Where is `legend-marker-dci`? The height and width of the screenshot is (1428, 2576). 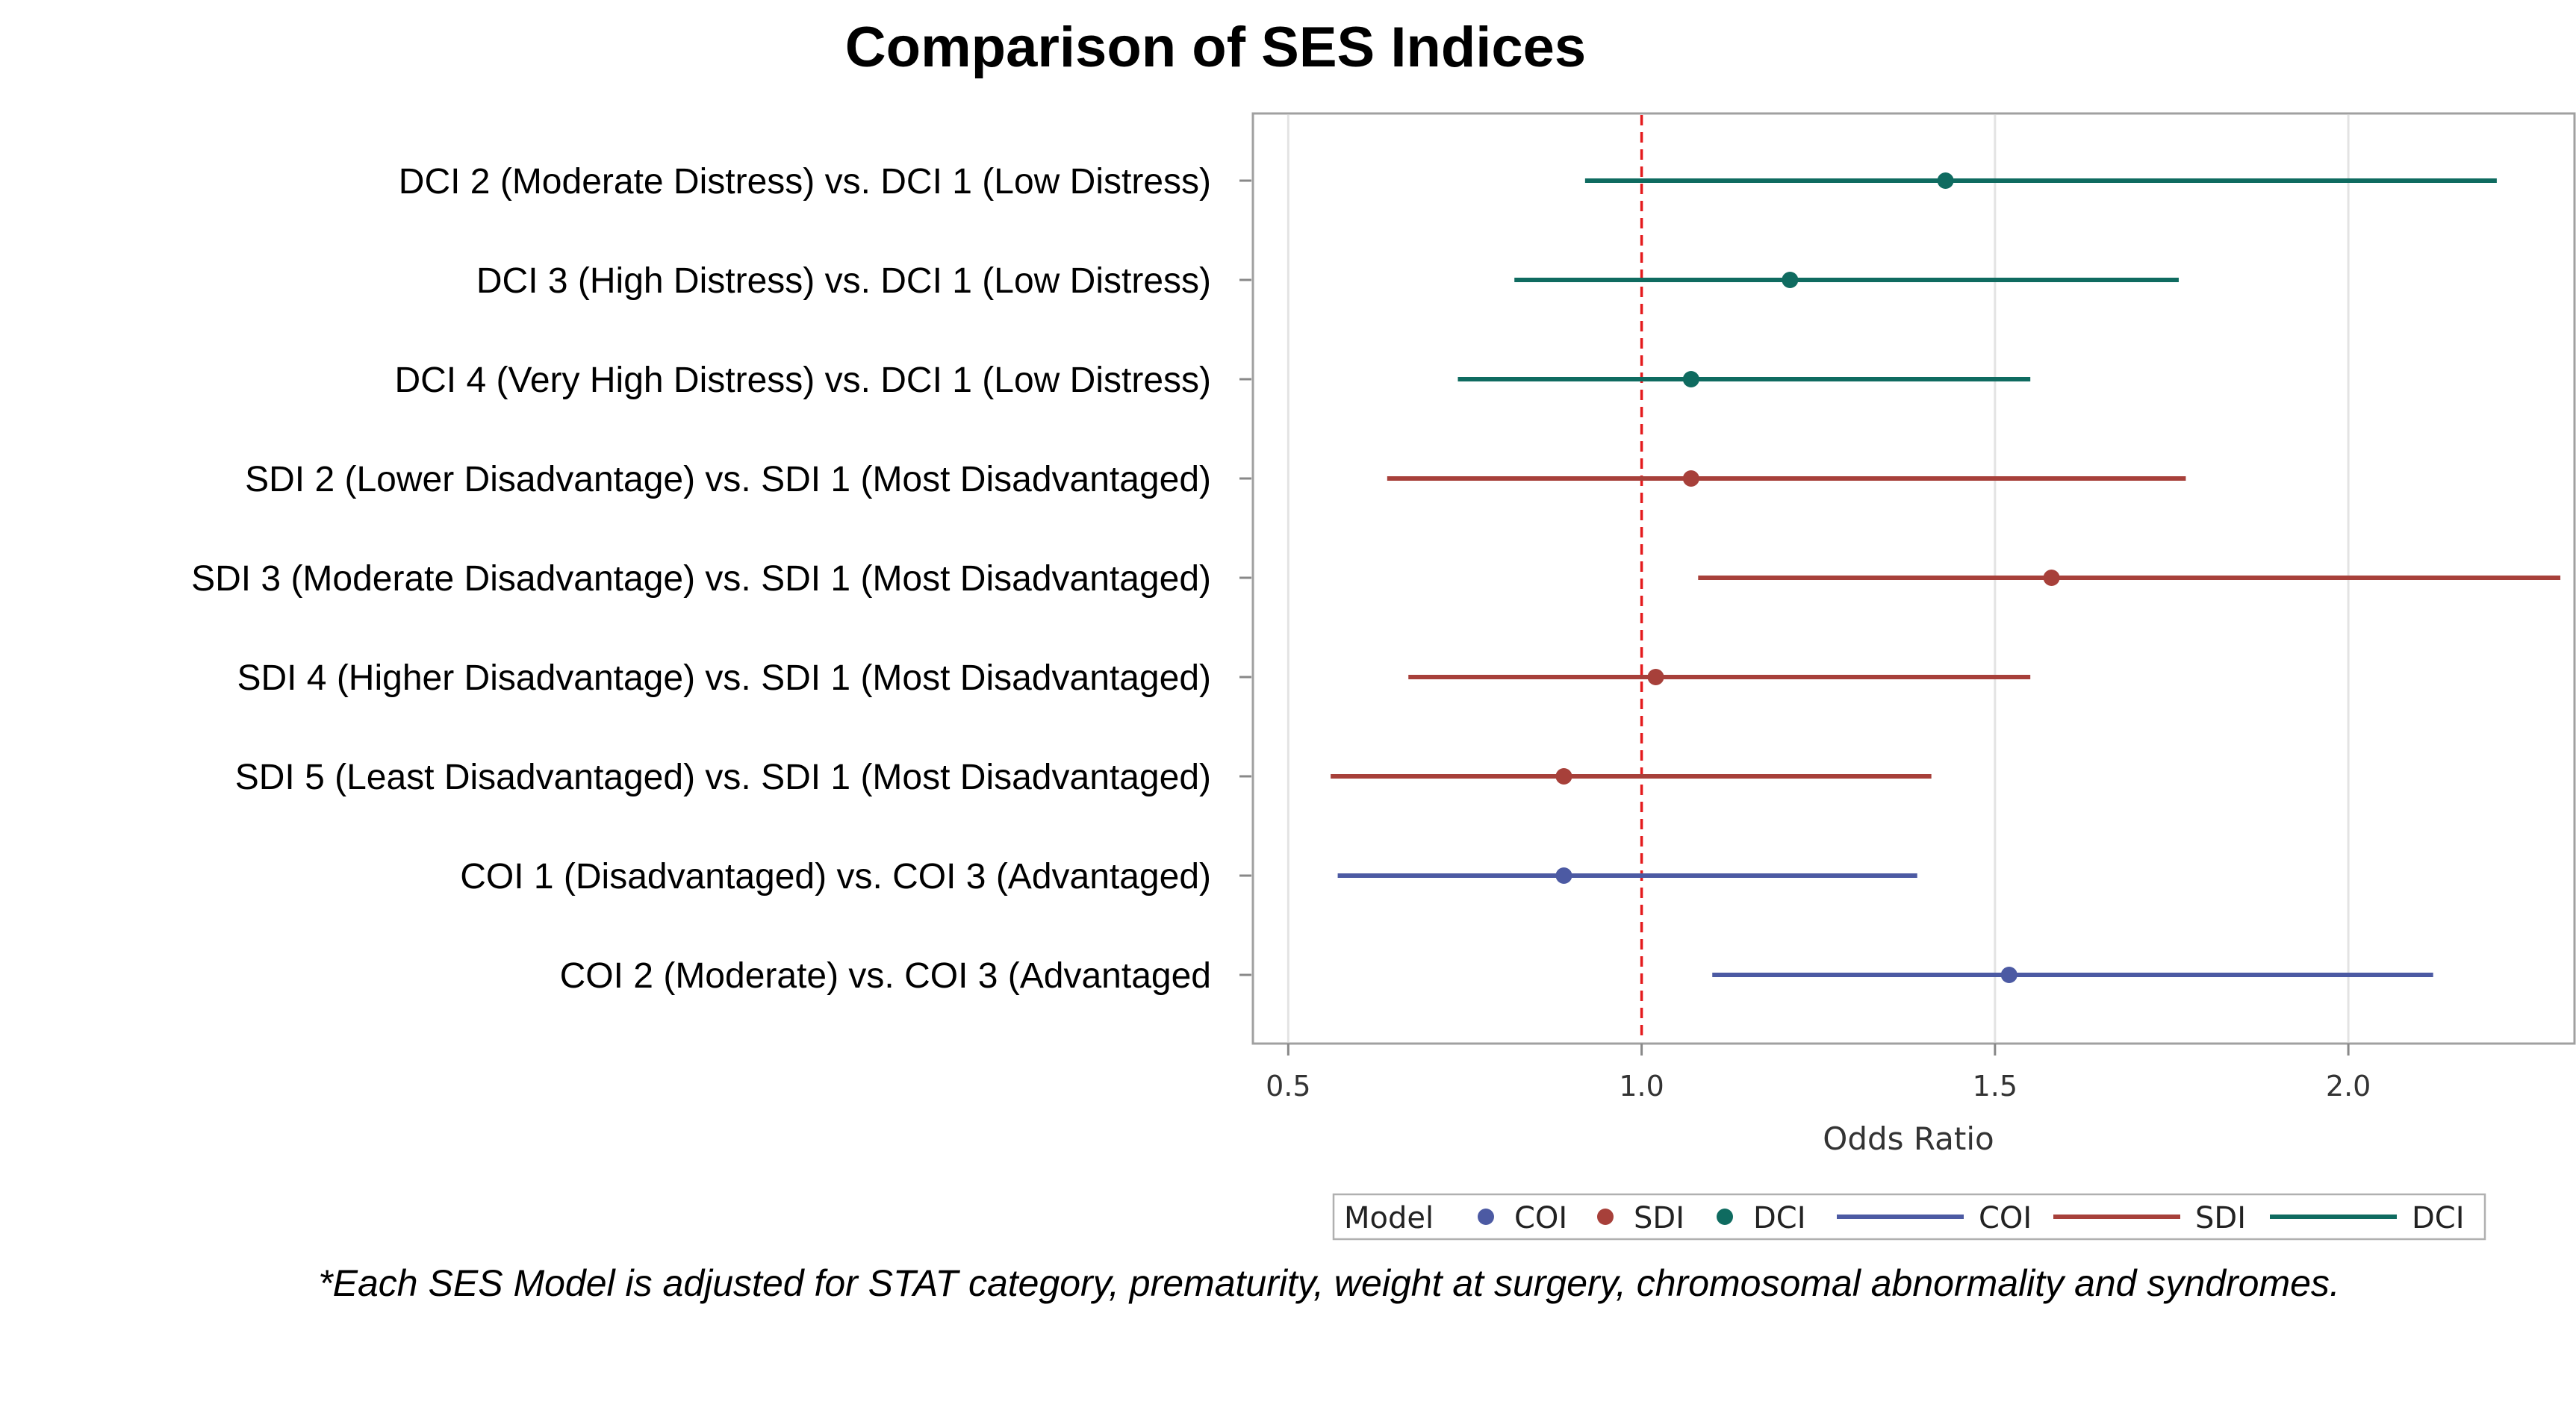
legend-marker-dci is located at coordinates (1725, 1217).